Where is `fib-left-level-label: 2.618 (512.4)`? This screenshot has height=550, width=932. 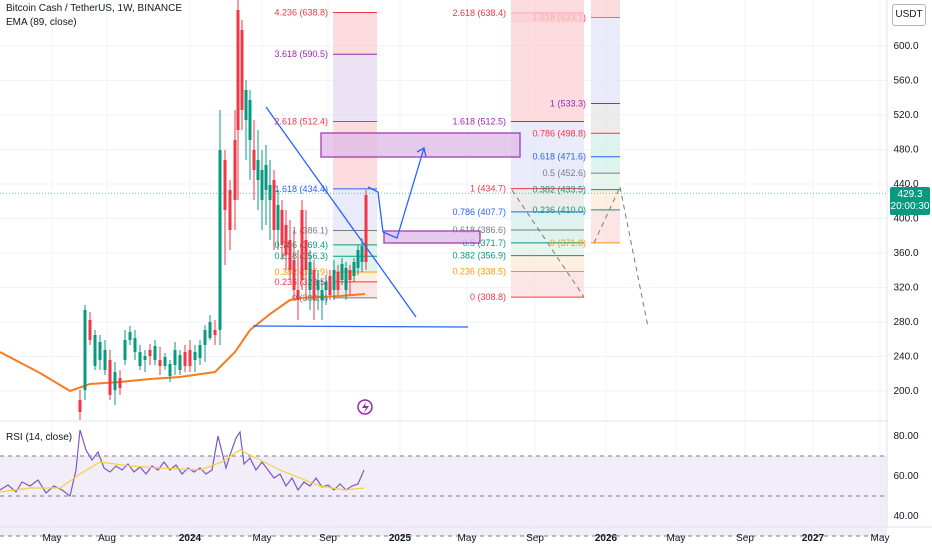 fib-left-level-label: 2.618 (512.4) is located at coordinates (301, 122).